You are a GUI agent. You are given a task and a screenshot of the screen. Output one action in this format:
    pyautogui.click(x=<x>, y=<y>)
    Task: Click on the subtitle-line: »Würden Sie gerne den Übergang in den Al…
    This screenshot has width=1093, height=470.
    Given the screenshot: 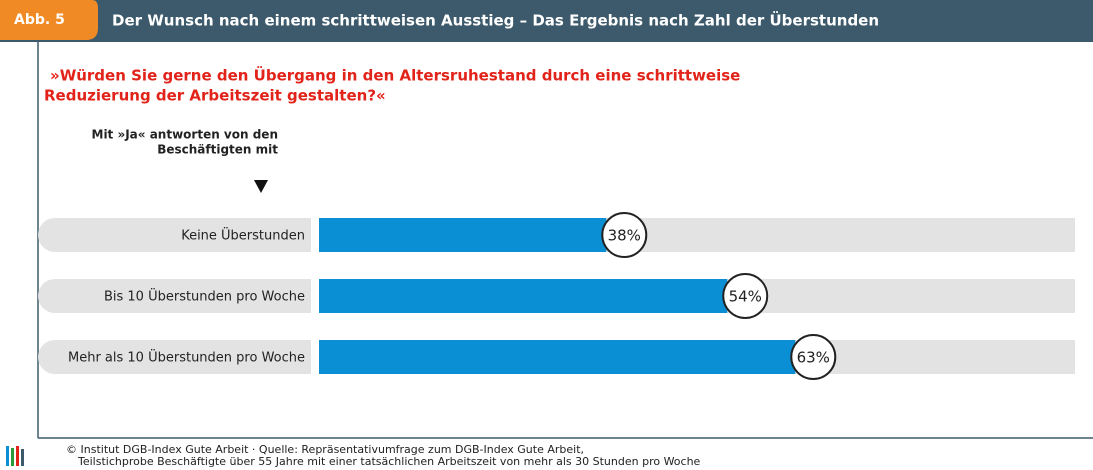 What is the action you would take?
    pyautogui.click(x=395, y=75)
    